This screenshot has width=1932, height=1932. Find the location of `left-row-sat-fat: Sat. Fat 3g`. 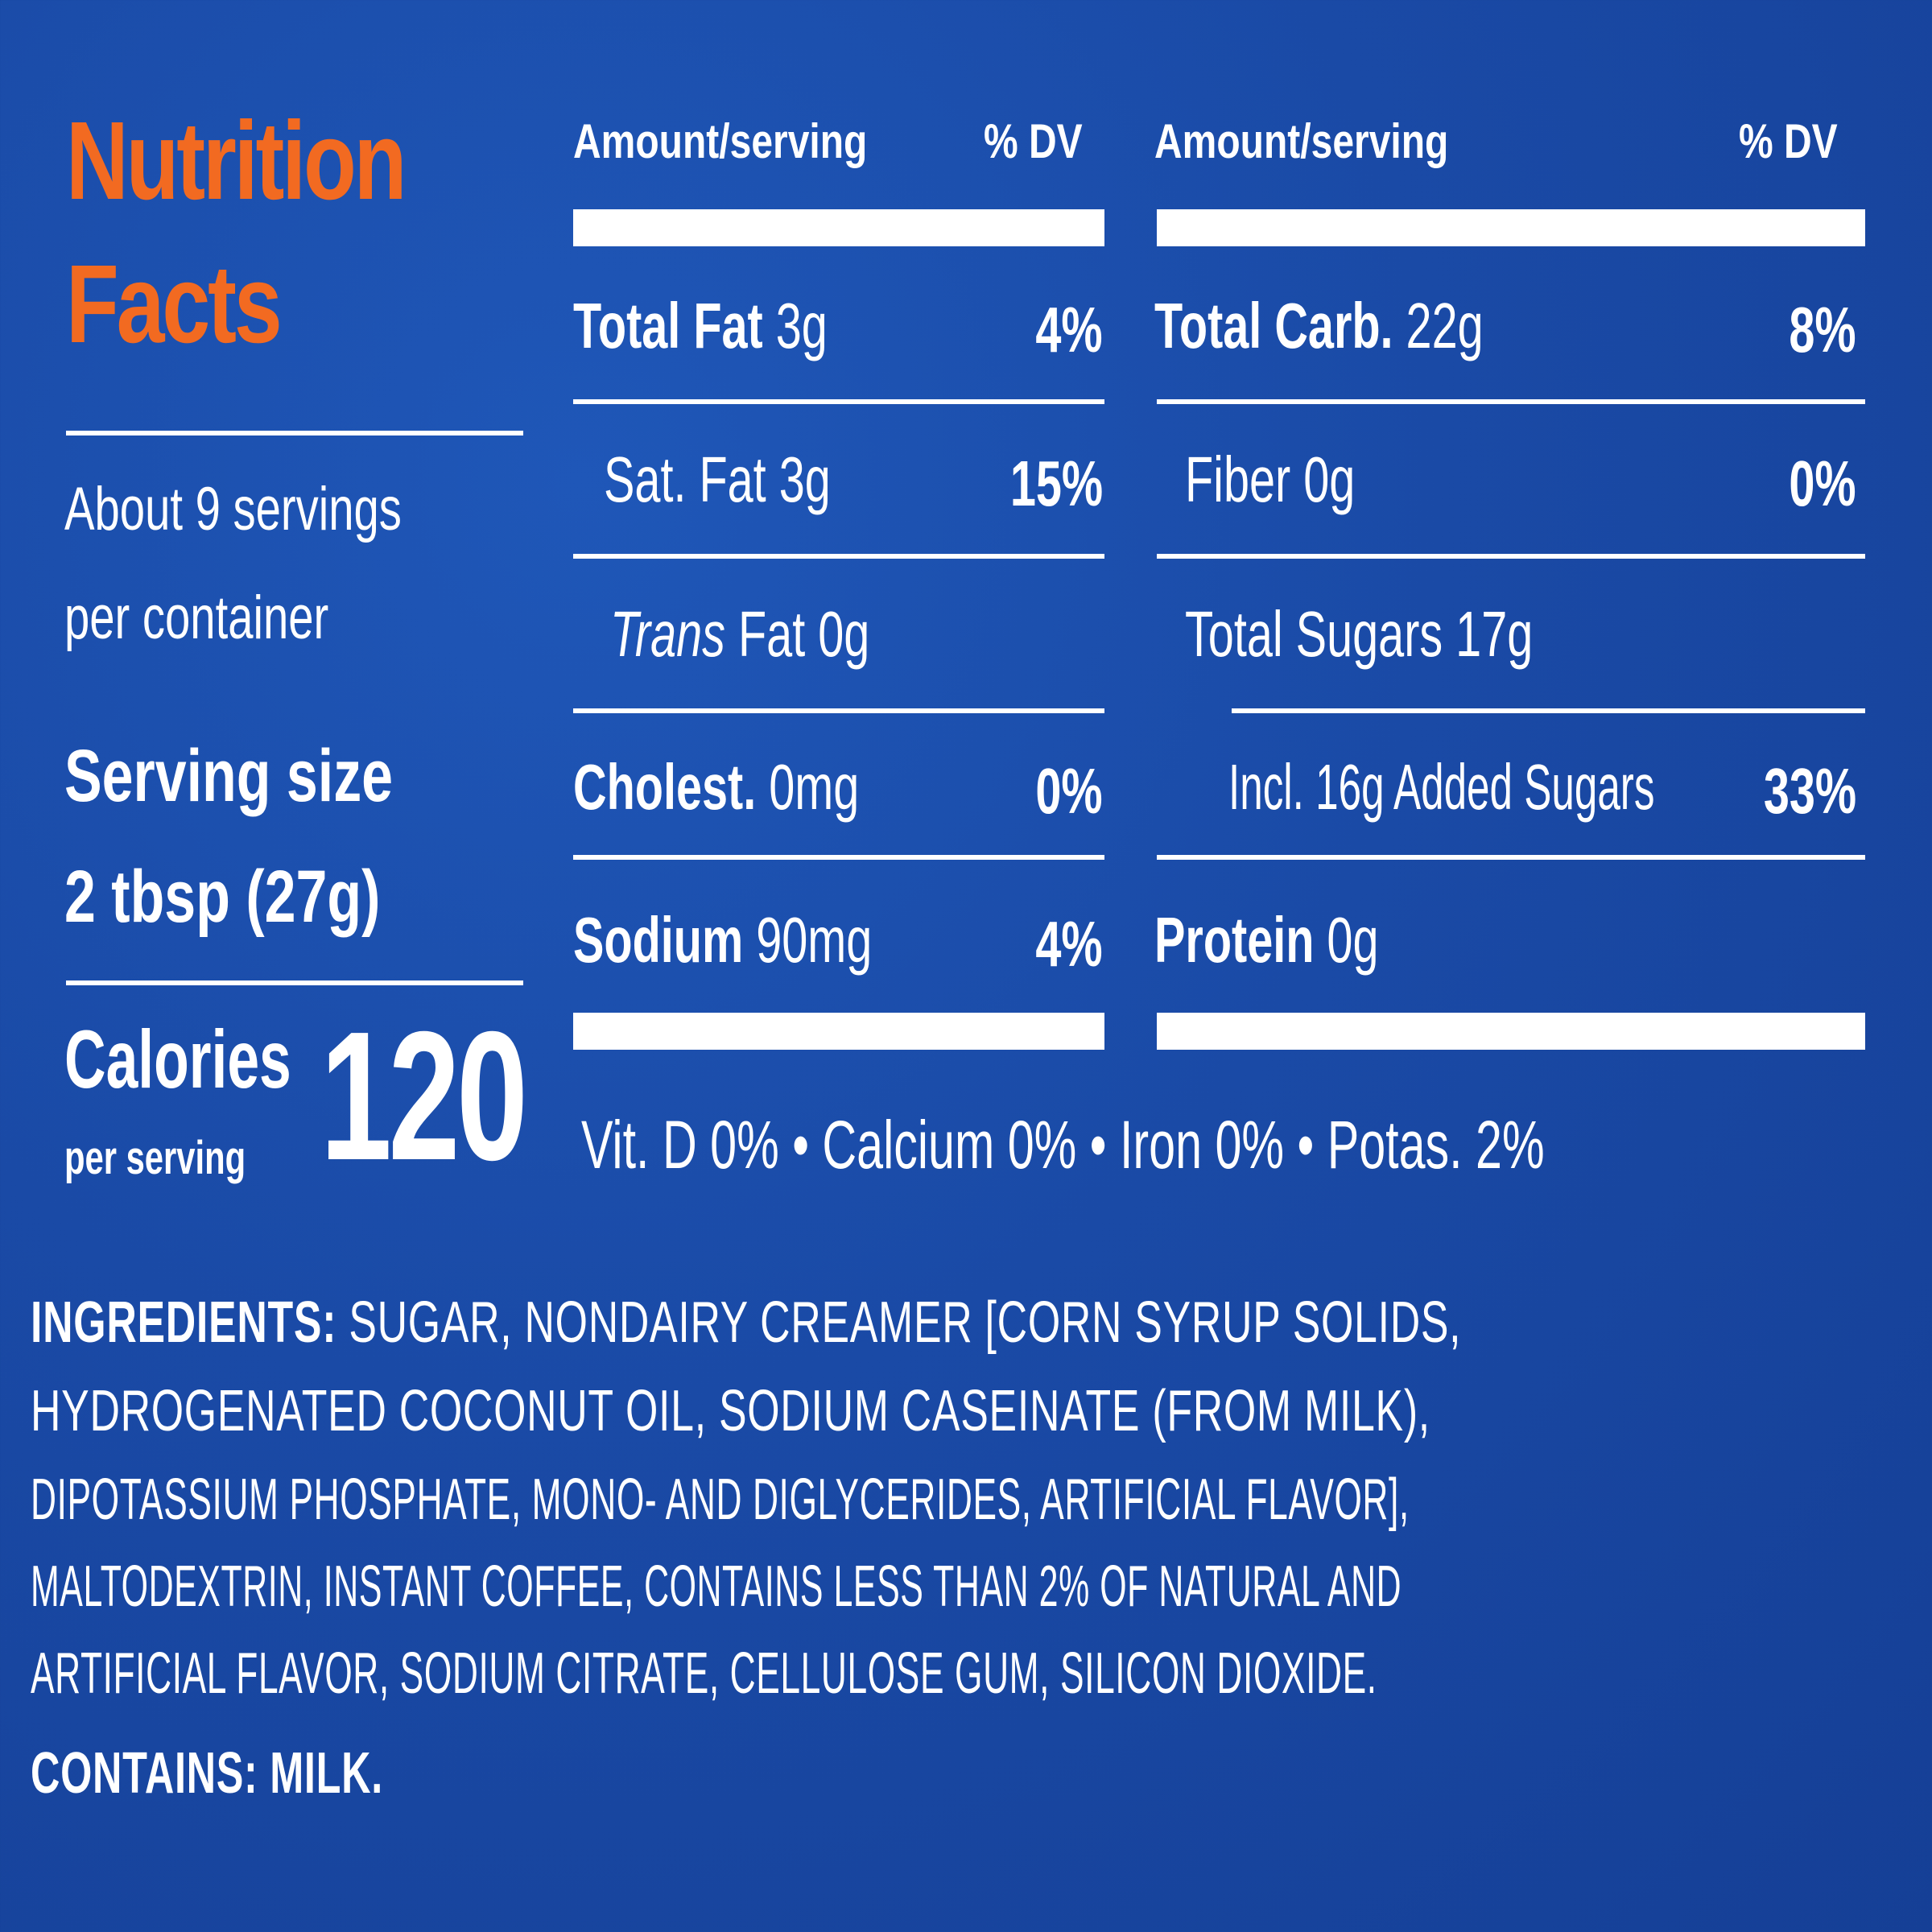

left-row-sat-fat: Sat. Fat 3g is located at coordinates (717, 479).